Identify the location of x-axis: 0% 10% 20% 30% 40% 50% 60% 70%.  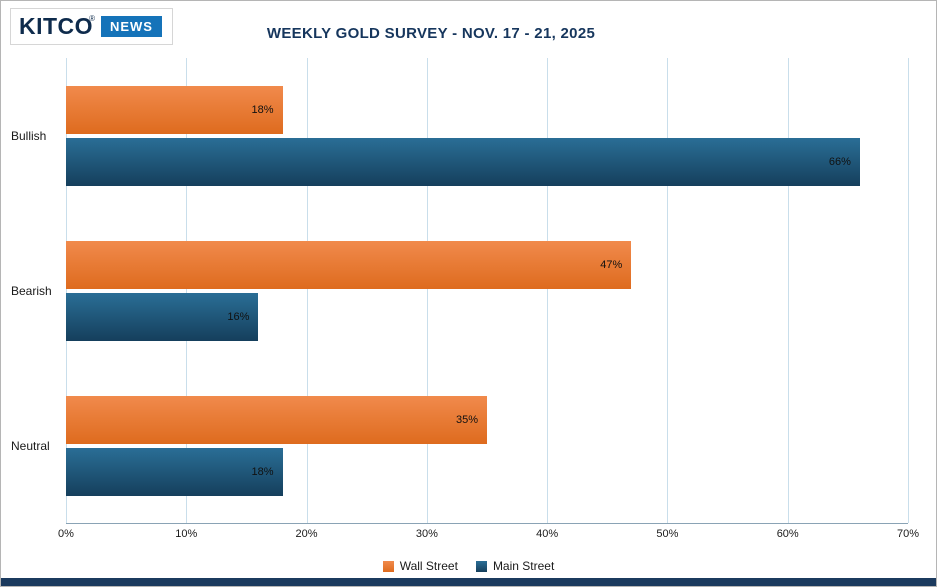
(488, 536).